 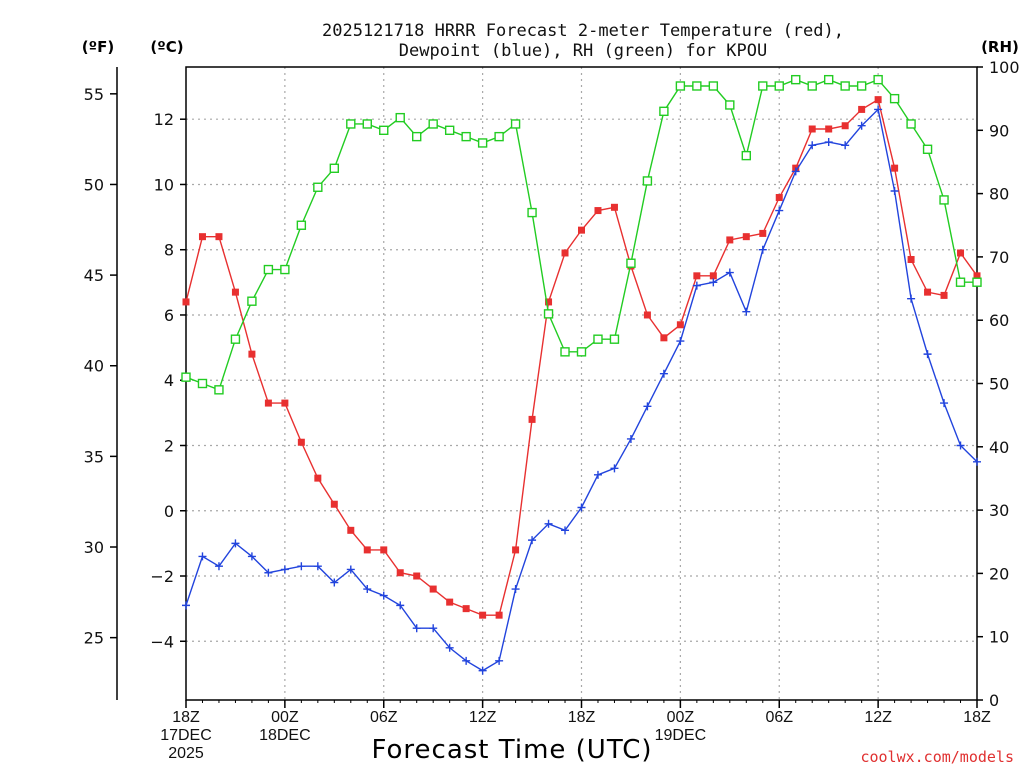 What do you see at coordinates (681, 735) in the screenshot?
I see `x-tick-label: 19DEC` at bounding box center [681, 735].